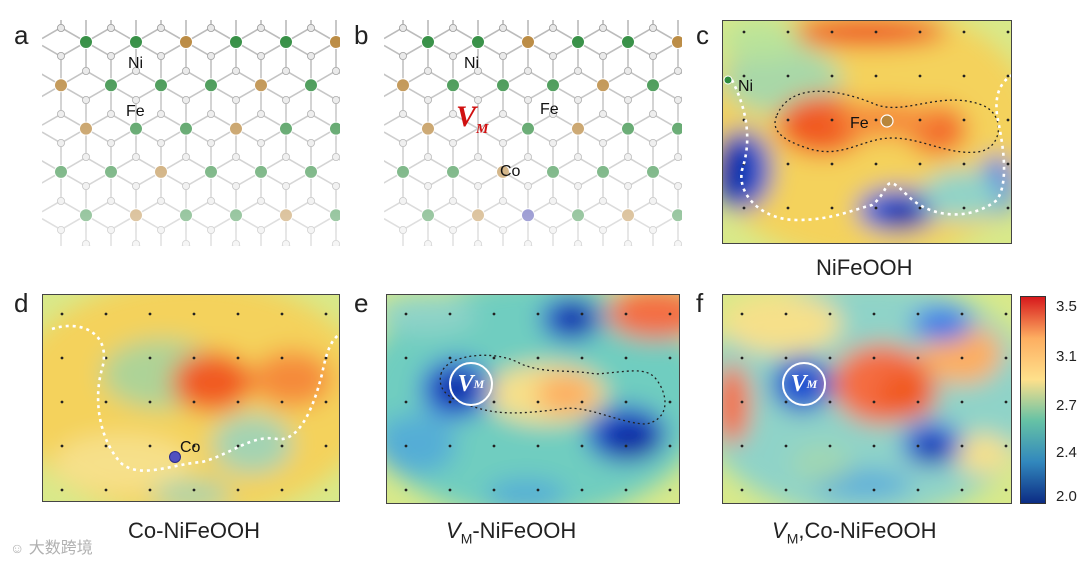  I want to click on vacancy-subscript: M, so click(482, 129).